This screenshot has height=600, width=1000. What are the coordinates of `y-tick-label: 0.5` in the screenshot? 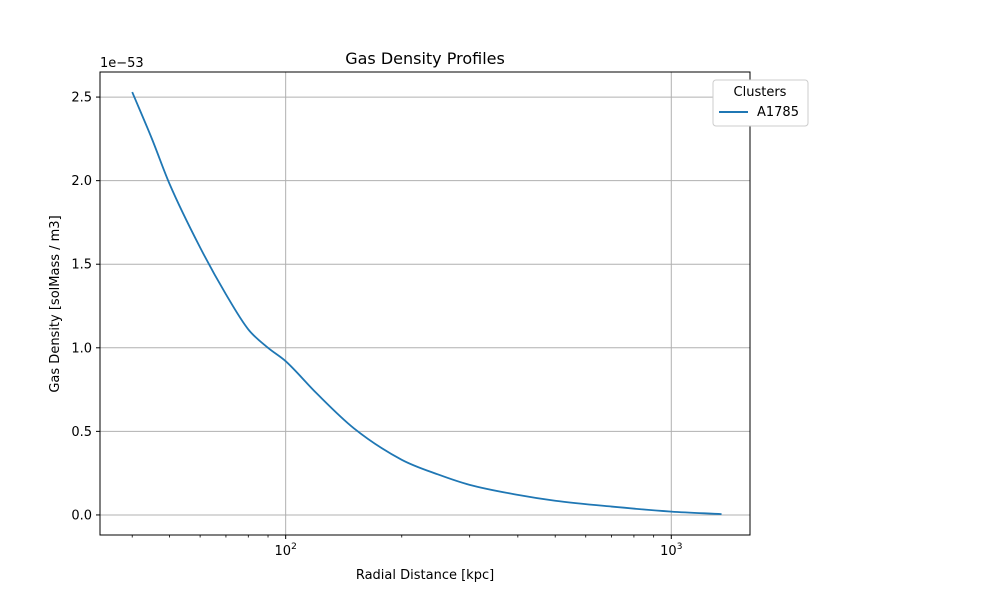 It's located at (81, 432).